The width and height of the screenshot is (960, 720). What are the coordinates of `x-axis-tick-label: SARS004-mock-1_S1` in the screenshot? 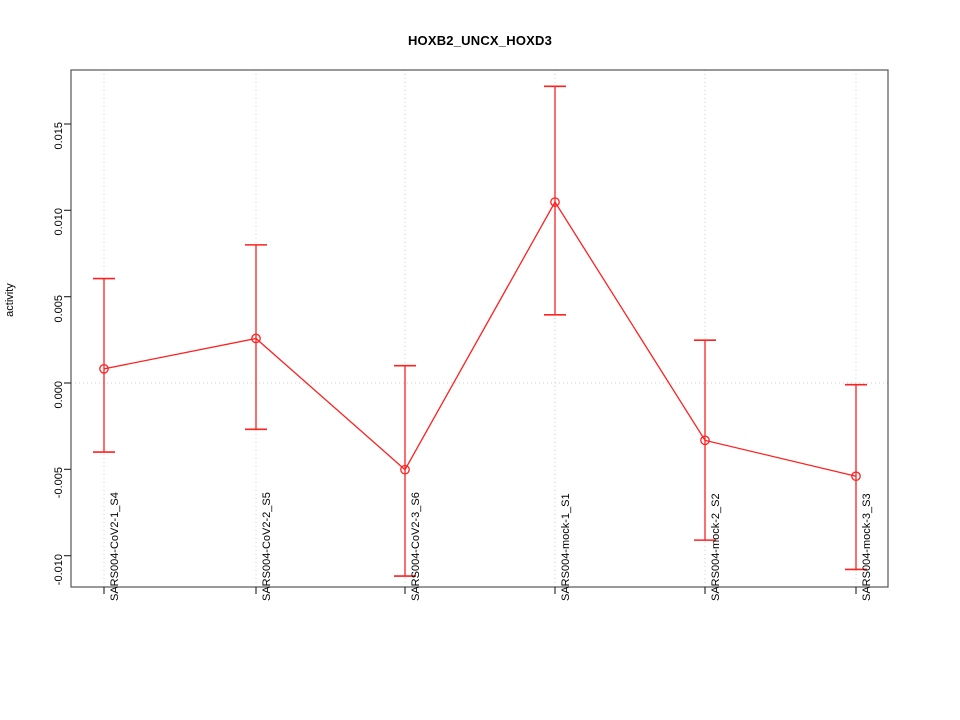 It's located at (566, 547).